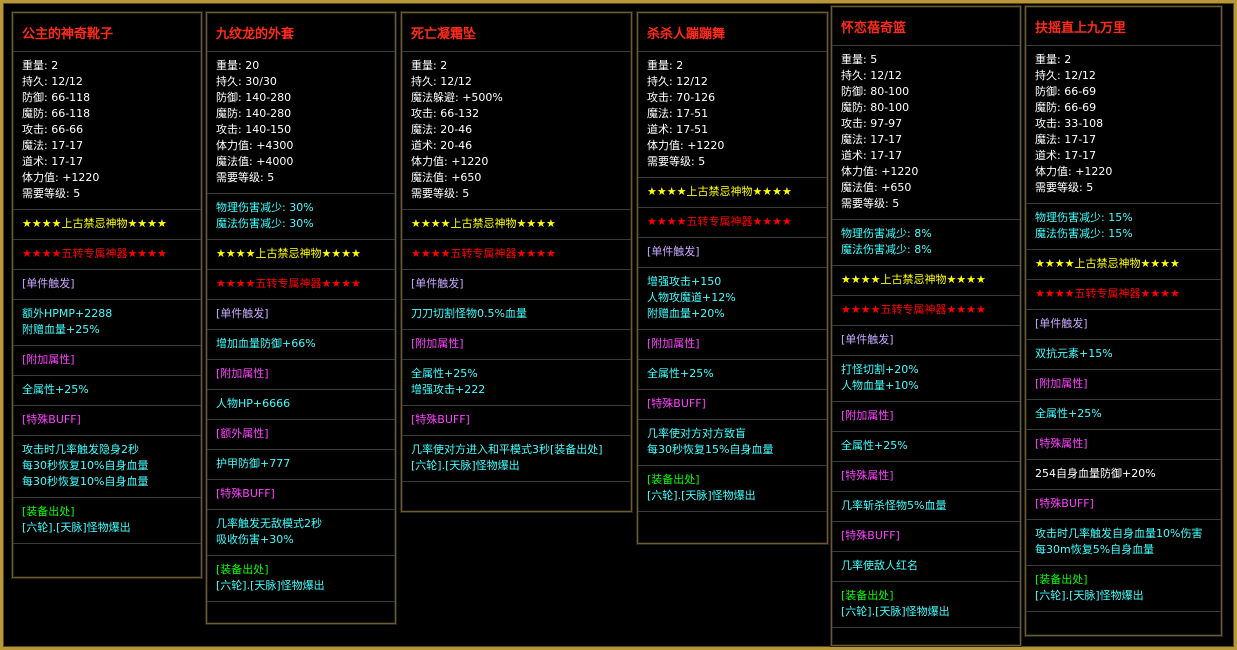 The image size is (1237, 650). Describe the element at coordinates (442, 129) in the screenshot. I see `attribute-line: 魔法: 20-46` at that location.